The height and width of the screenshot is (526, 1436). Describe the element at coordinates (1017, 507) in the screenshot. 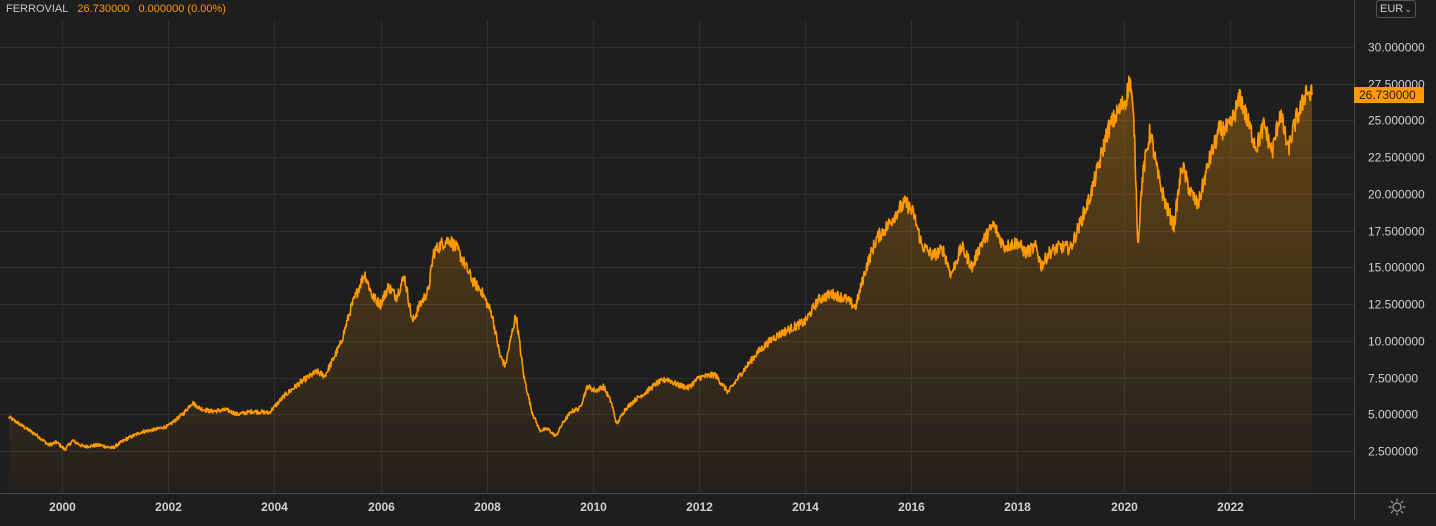

I see `x-tick-label: 2018` at that location.